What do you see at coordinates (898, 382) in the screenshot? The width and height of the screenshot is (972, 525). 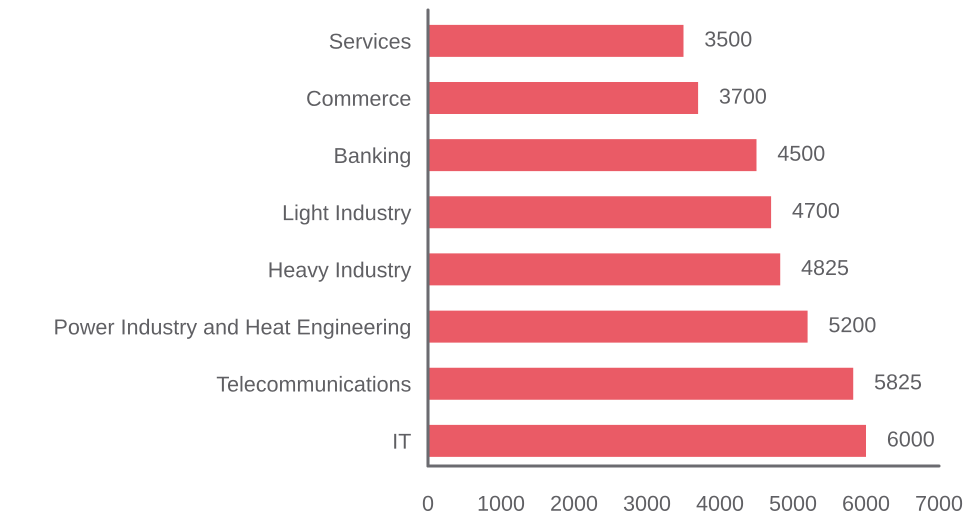 I see `data-label: 5825` at bounding box center [898, 382].